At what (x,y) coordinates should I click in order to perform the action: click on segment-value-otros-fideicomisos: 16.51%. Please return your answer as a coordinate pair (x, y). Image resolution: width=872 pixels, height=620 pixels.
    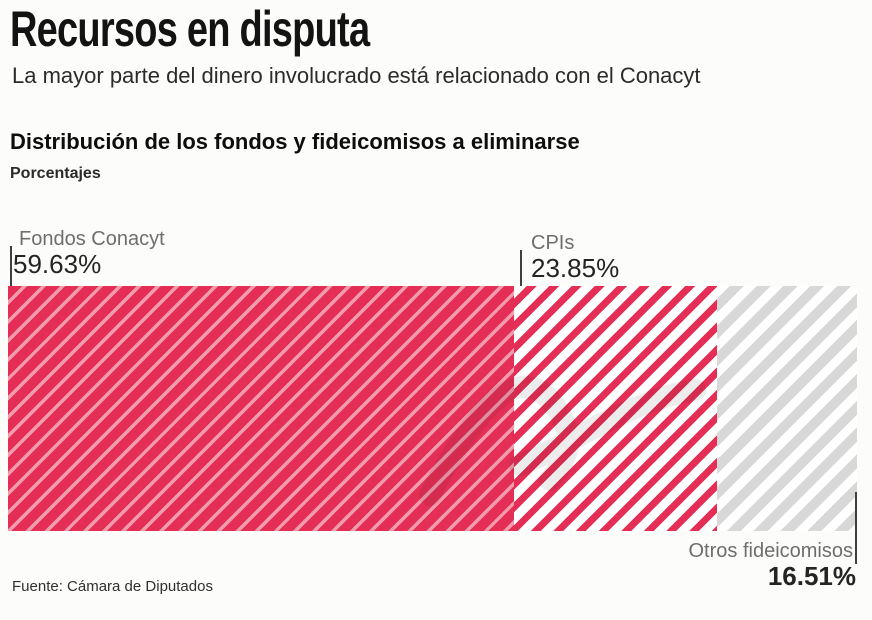
    Looking at the image, I should click on (811, 576).